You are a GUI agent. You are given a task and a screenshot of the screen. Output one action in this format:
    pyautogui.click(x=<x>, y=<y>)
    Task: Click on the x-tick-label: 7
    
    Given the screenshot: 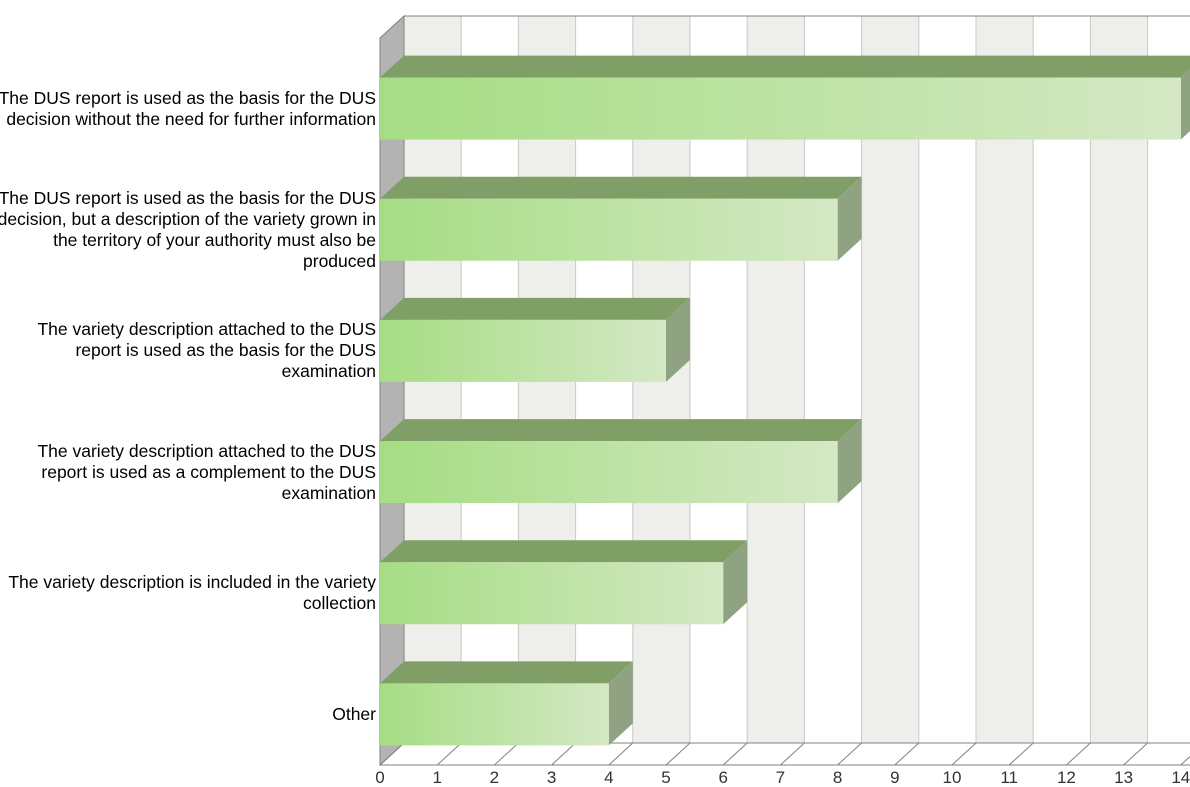 What is the action you would take?
    pyautogui.click(x=780, y=777)
    